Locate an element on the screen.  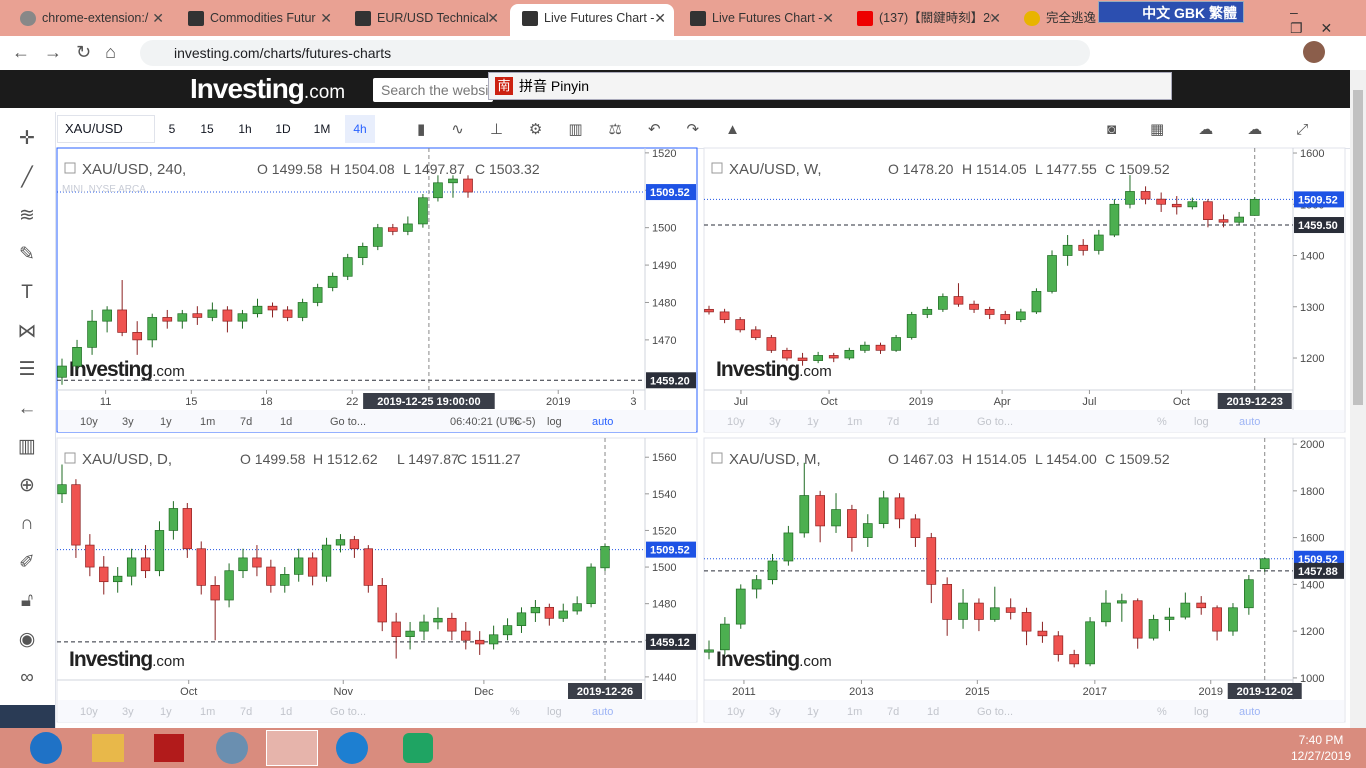
nav-buttons: ←→↻⌂ is located at coordinates (71, 52).